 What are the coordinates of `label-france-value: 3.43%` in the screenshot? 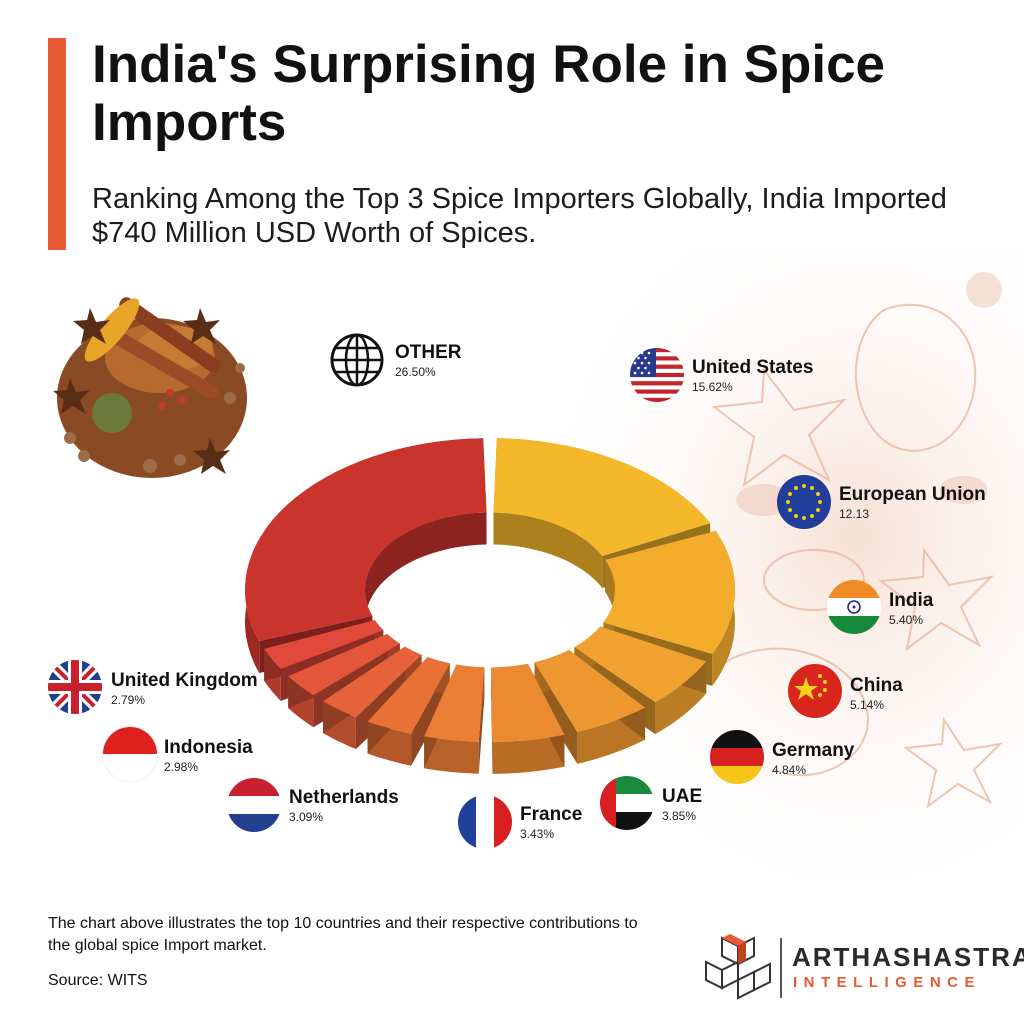 It's located at (537, 834).